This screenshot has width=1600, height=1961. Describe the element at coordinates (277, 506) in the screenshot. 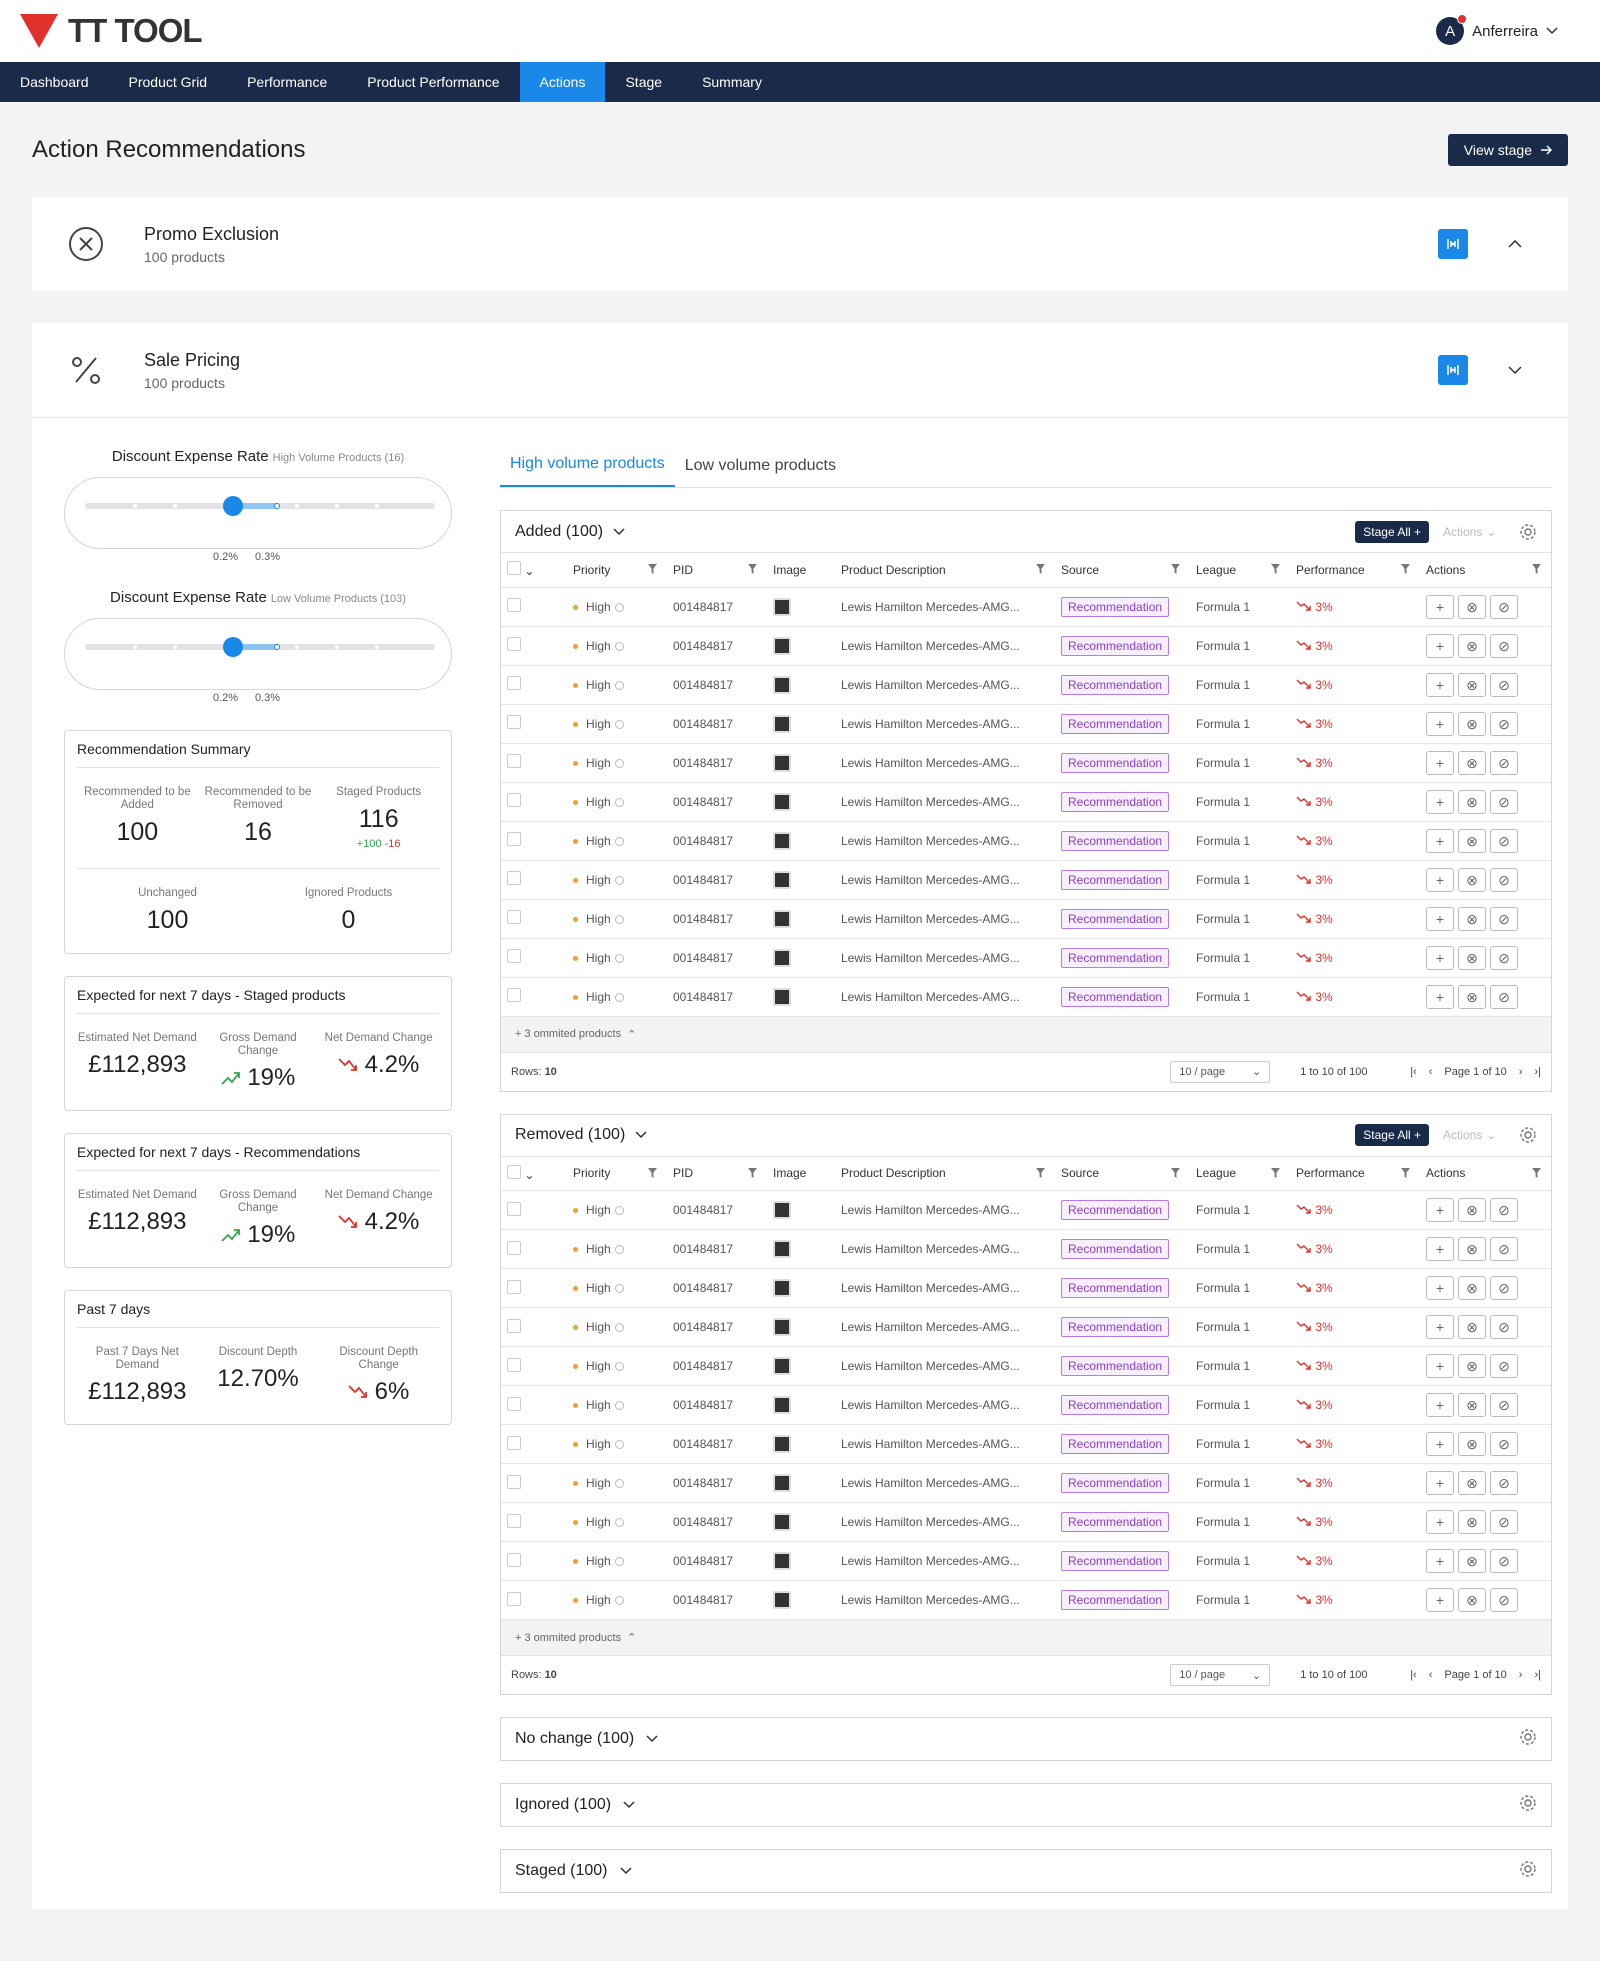

I see `slider-handle-end` at that location.